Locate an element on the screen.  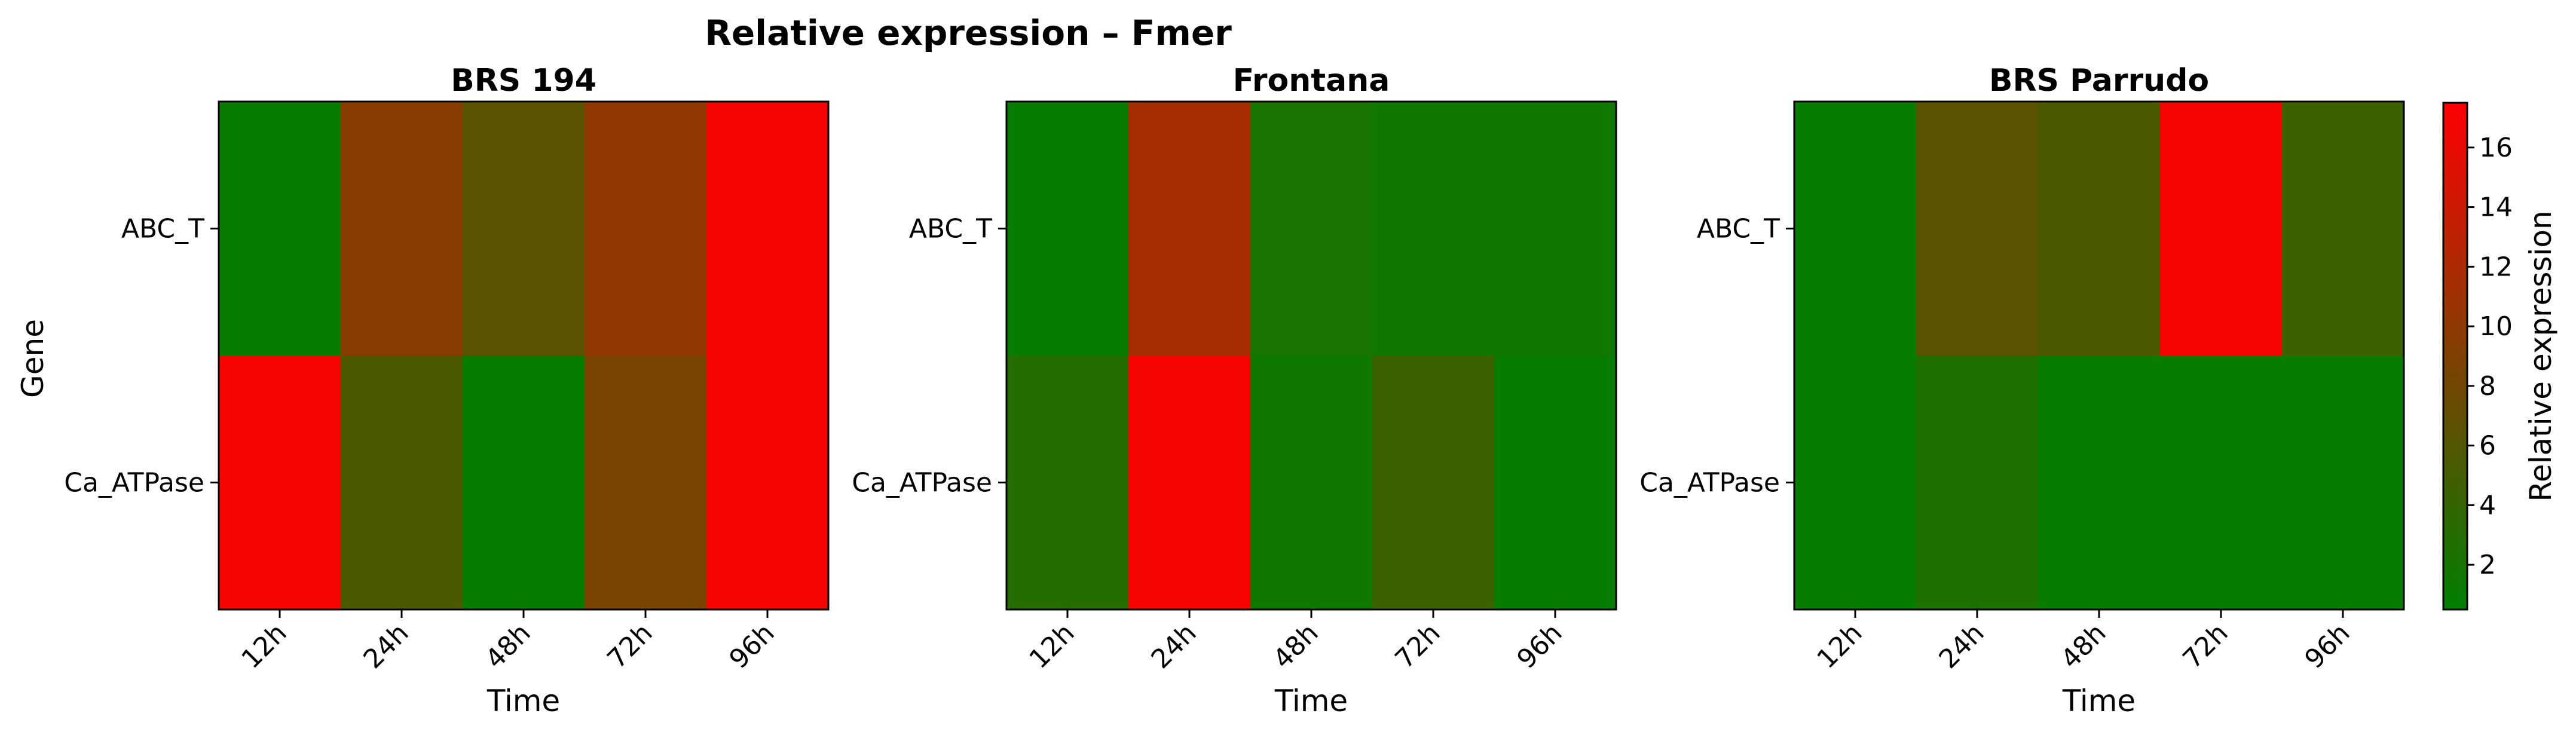
colorbar-tick-label: 8 is located at coordinates (2487, 386).